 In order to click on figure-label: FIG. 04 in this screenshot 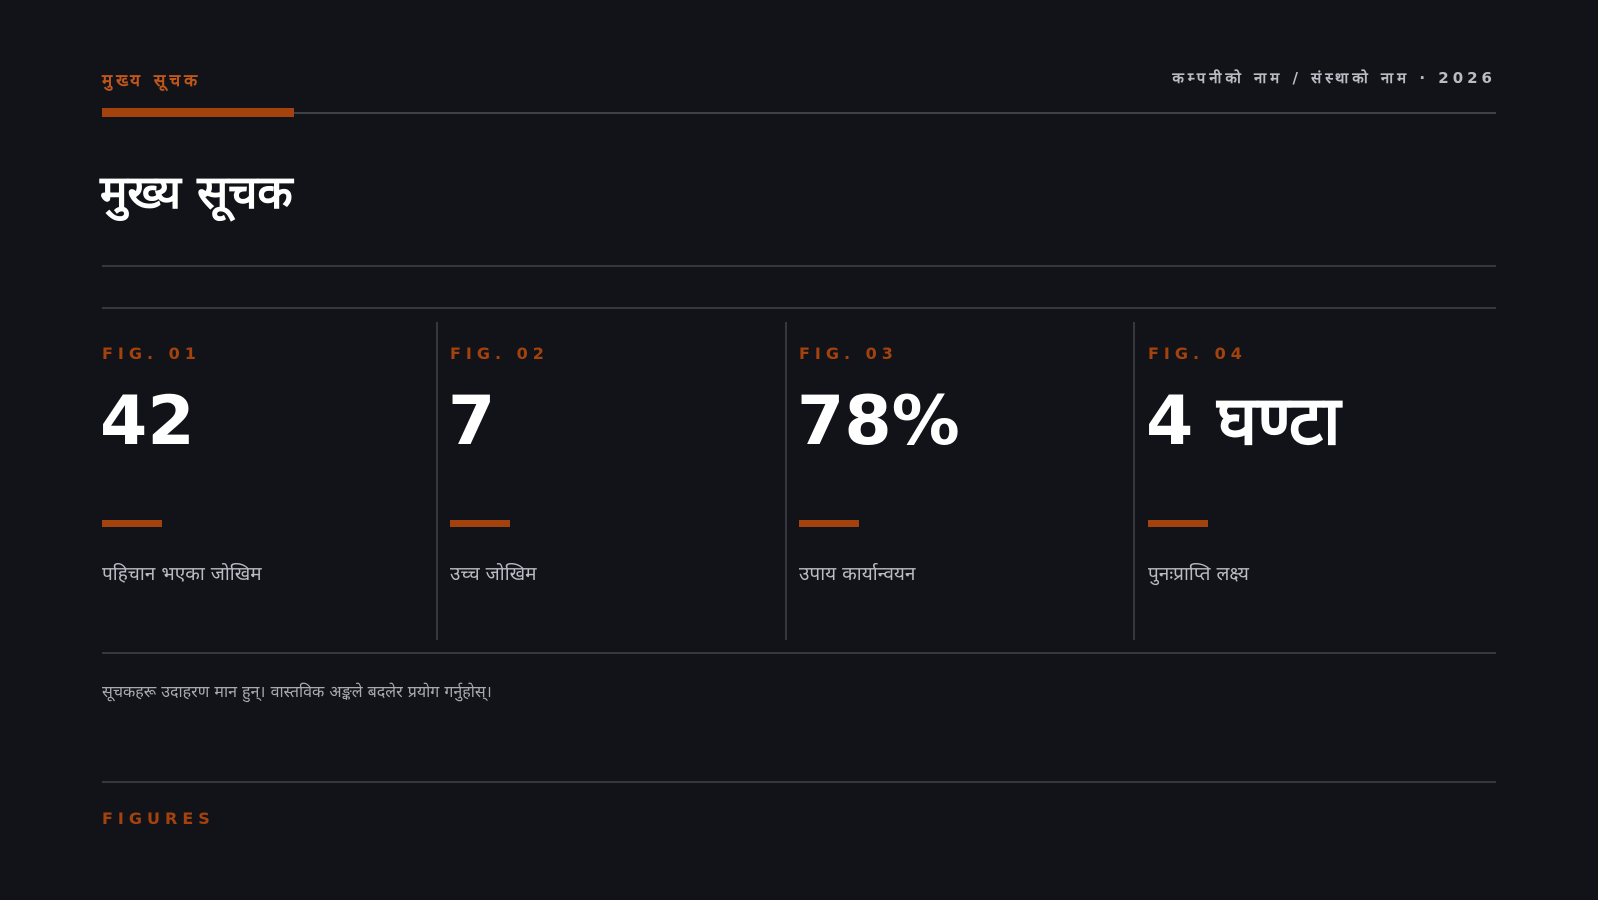, I will do `click(1197, 353)`.